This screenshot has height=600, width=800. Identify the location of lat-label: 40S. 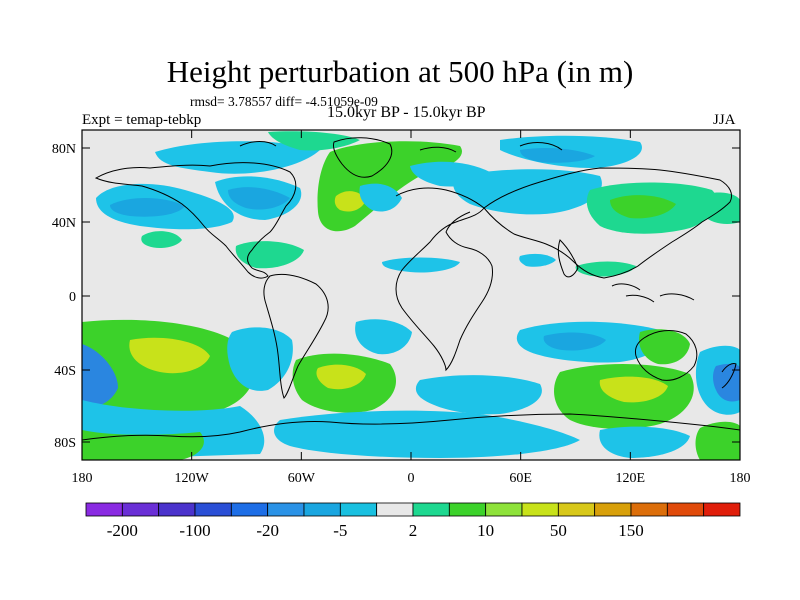
(65, 371).